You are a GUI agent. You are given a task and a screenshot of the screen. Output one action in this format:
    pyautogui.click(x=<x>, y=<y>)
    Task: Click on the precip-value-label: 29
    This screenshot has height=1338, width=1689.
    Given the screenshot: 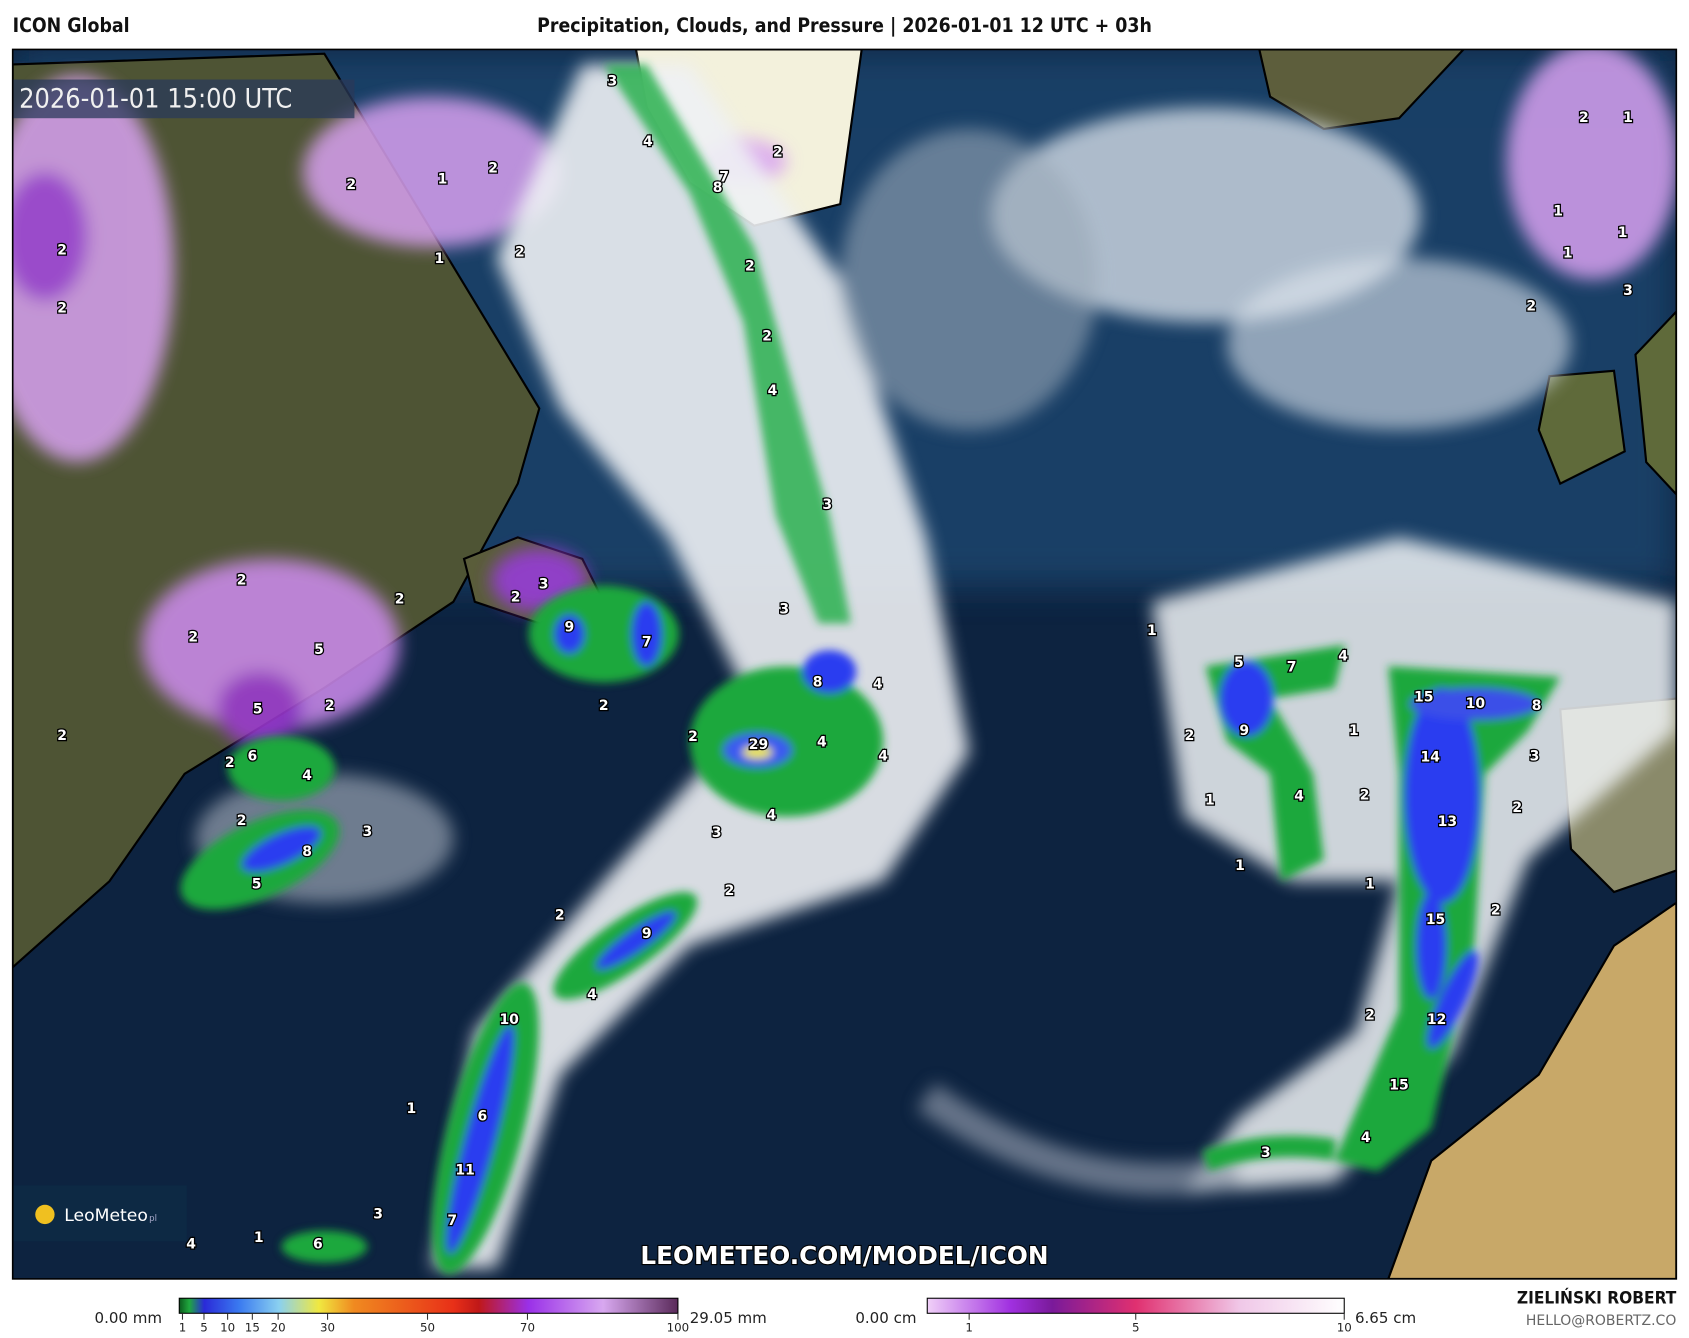 What is the action you would take?
    pyautogui.click(x=758, y=745)
    